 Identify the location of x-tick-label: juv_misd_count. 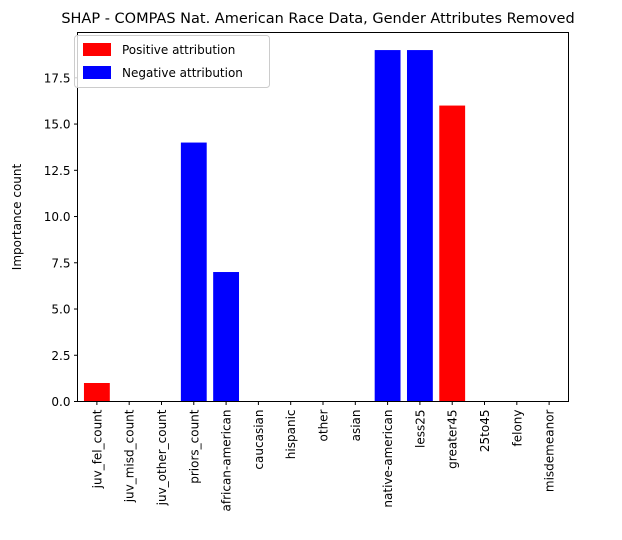
(130, 456).